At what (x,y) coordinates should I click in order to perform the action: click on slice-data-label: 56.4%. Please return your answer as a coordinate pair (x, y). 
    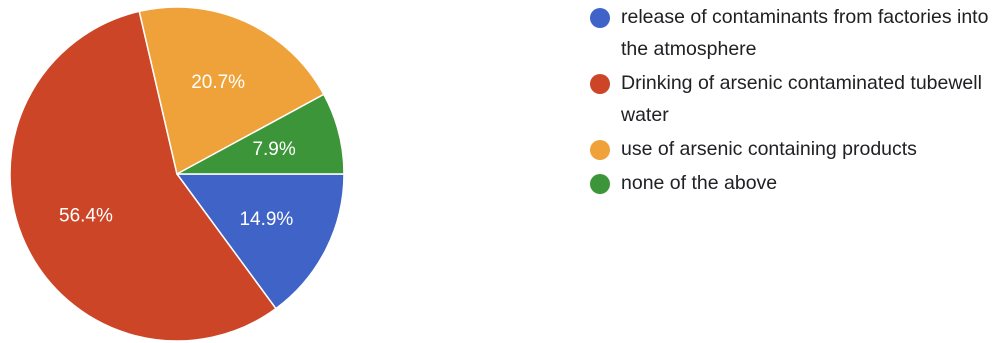
    Looking at the image, I should click on (86, 215).